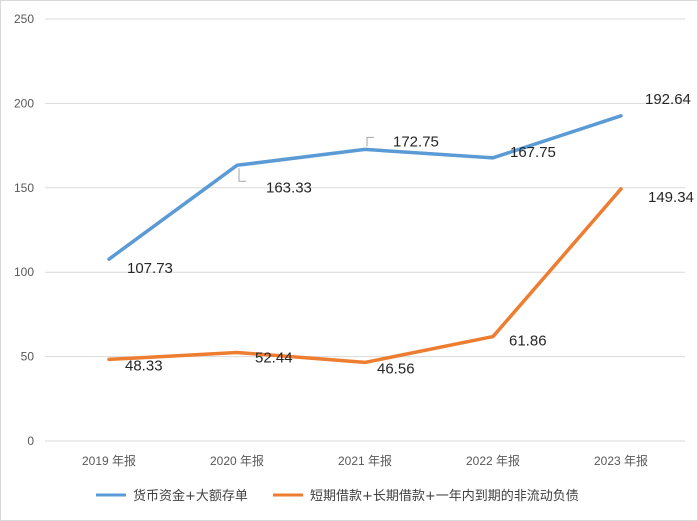 This screenshot has height=521, width=698. I want to click on x-tick-label: 2023 年报, so click(621, 460).